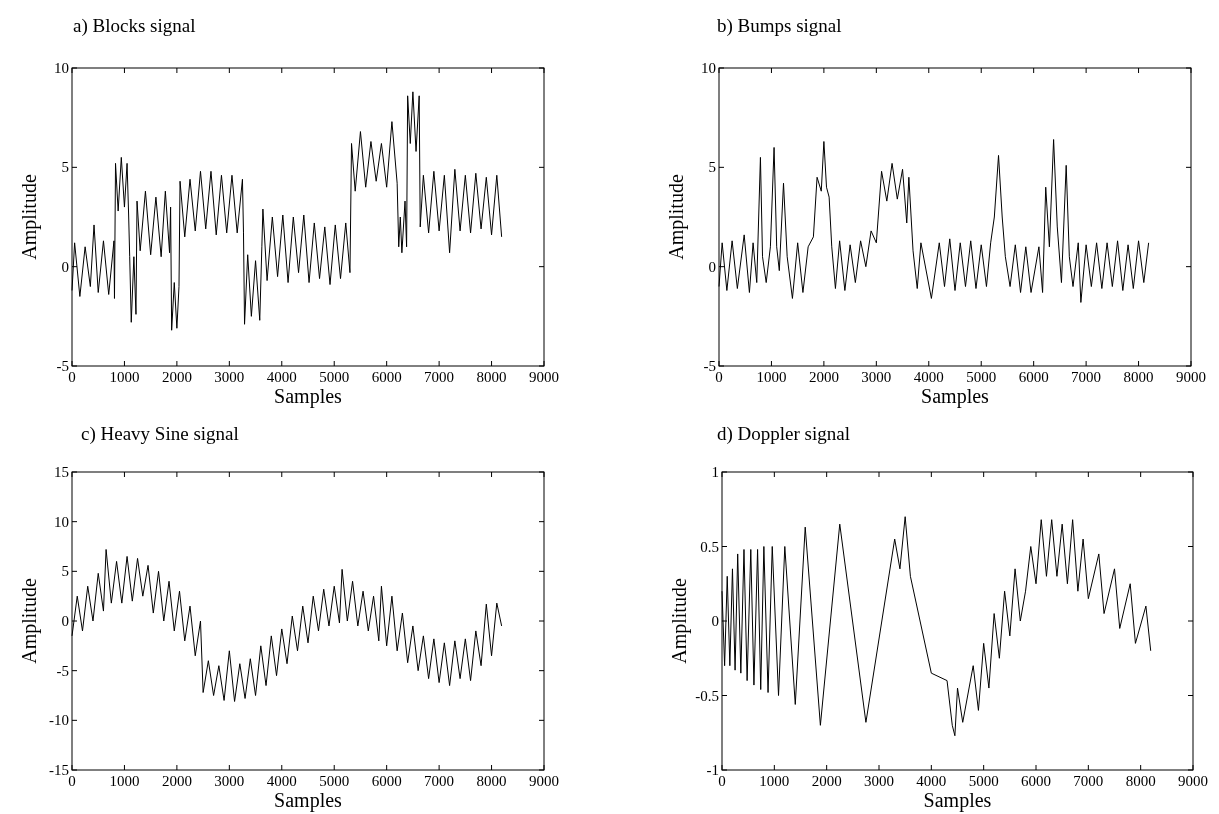 The height and width of the screenshot is (814, 1219). What do you see at coordinates (779, 26) in the screenshot?
I see `chart-title: b) Bumps signal` at bounding box center [779, 26].